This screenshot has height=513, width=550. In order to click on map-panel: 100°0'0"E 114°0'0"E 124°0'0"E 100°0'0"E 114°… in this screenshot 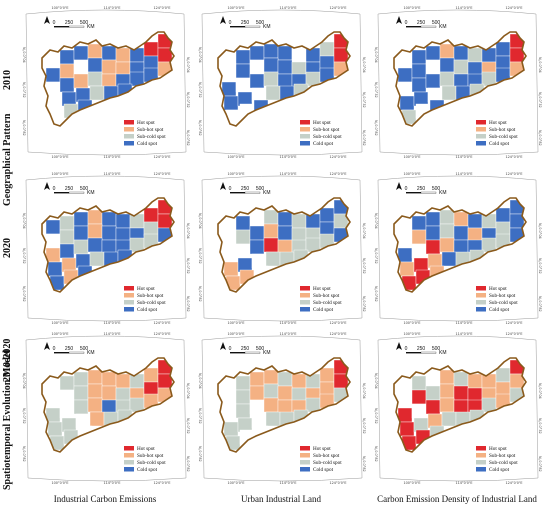, I will do `click(281, 247)`.